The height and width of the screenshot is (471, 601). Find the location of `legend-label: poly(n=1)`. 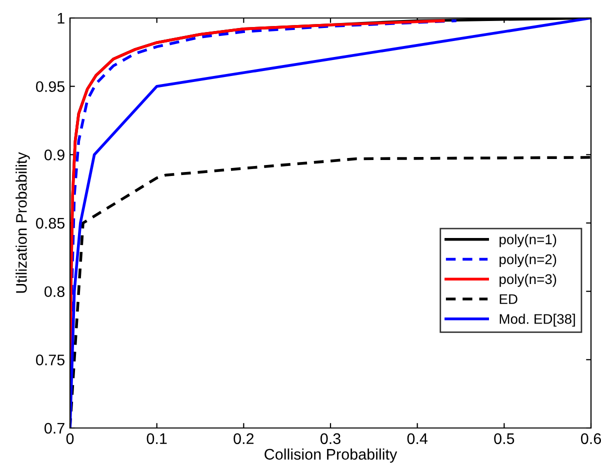

legend-label: poly(n=1) is located at coordinates (528, 241).